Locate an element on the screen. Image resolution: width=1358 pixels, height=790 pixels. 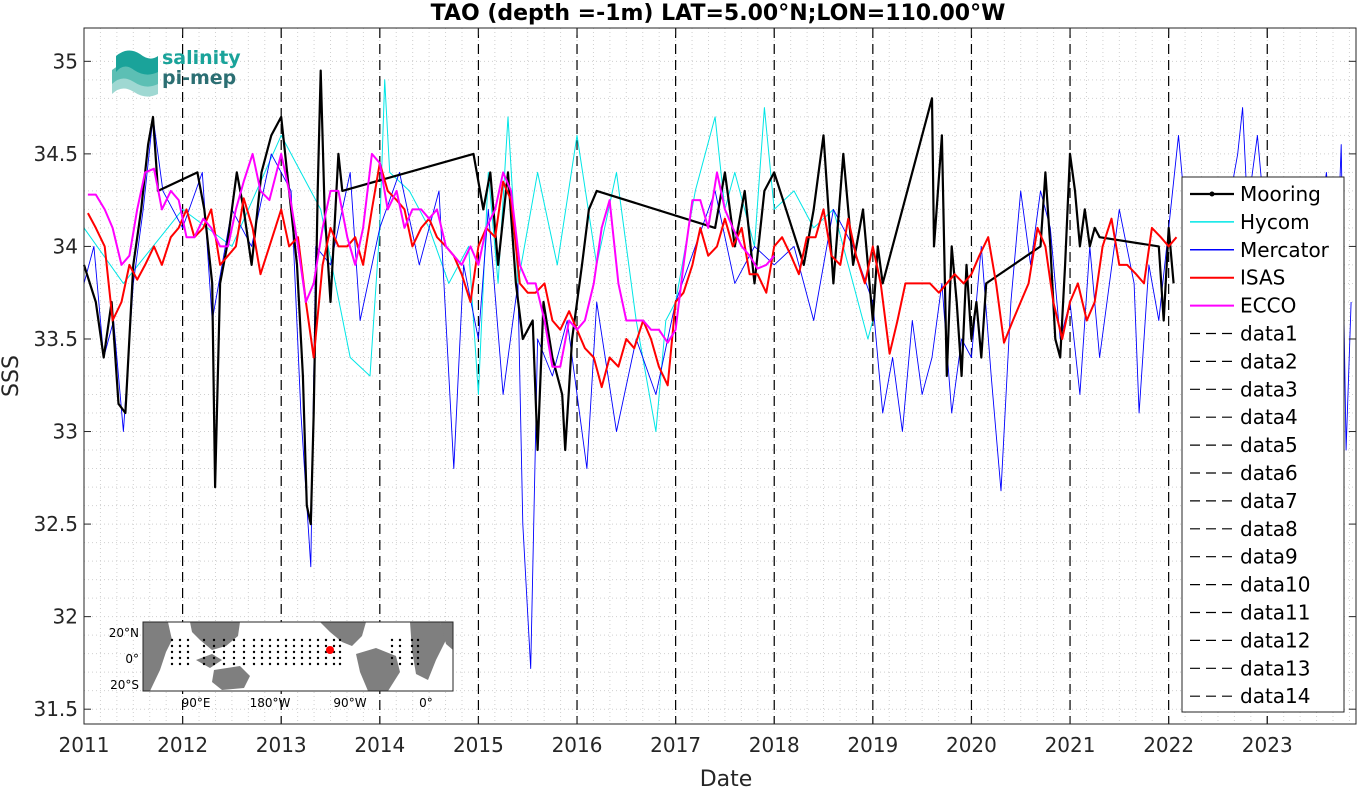
x-tick-label: 2023 is located at coordinates (1267, 745).